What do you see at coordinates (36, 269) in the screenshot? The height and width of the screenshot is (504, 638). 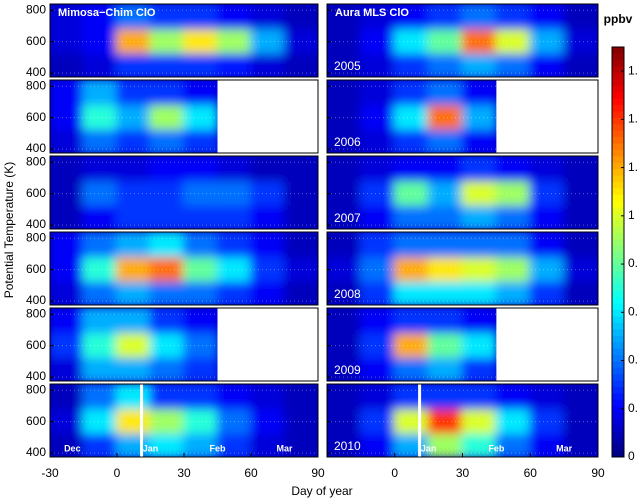 I see `y-tick-label: 600` at bounding box center [36, 269].